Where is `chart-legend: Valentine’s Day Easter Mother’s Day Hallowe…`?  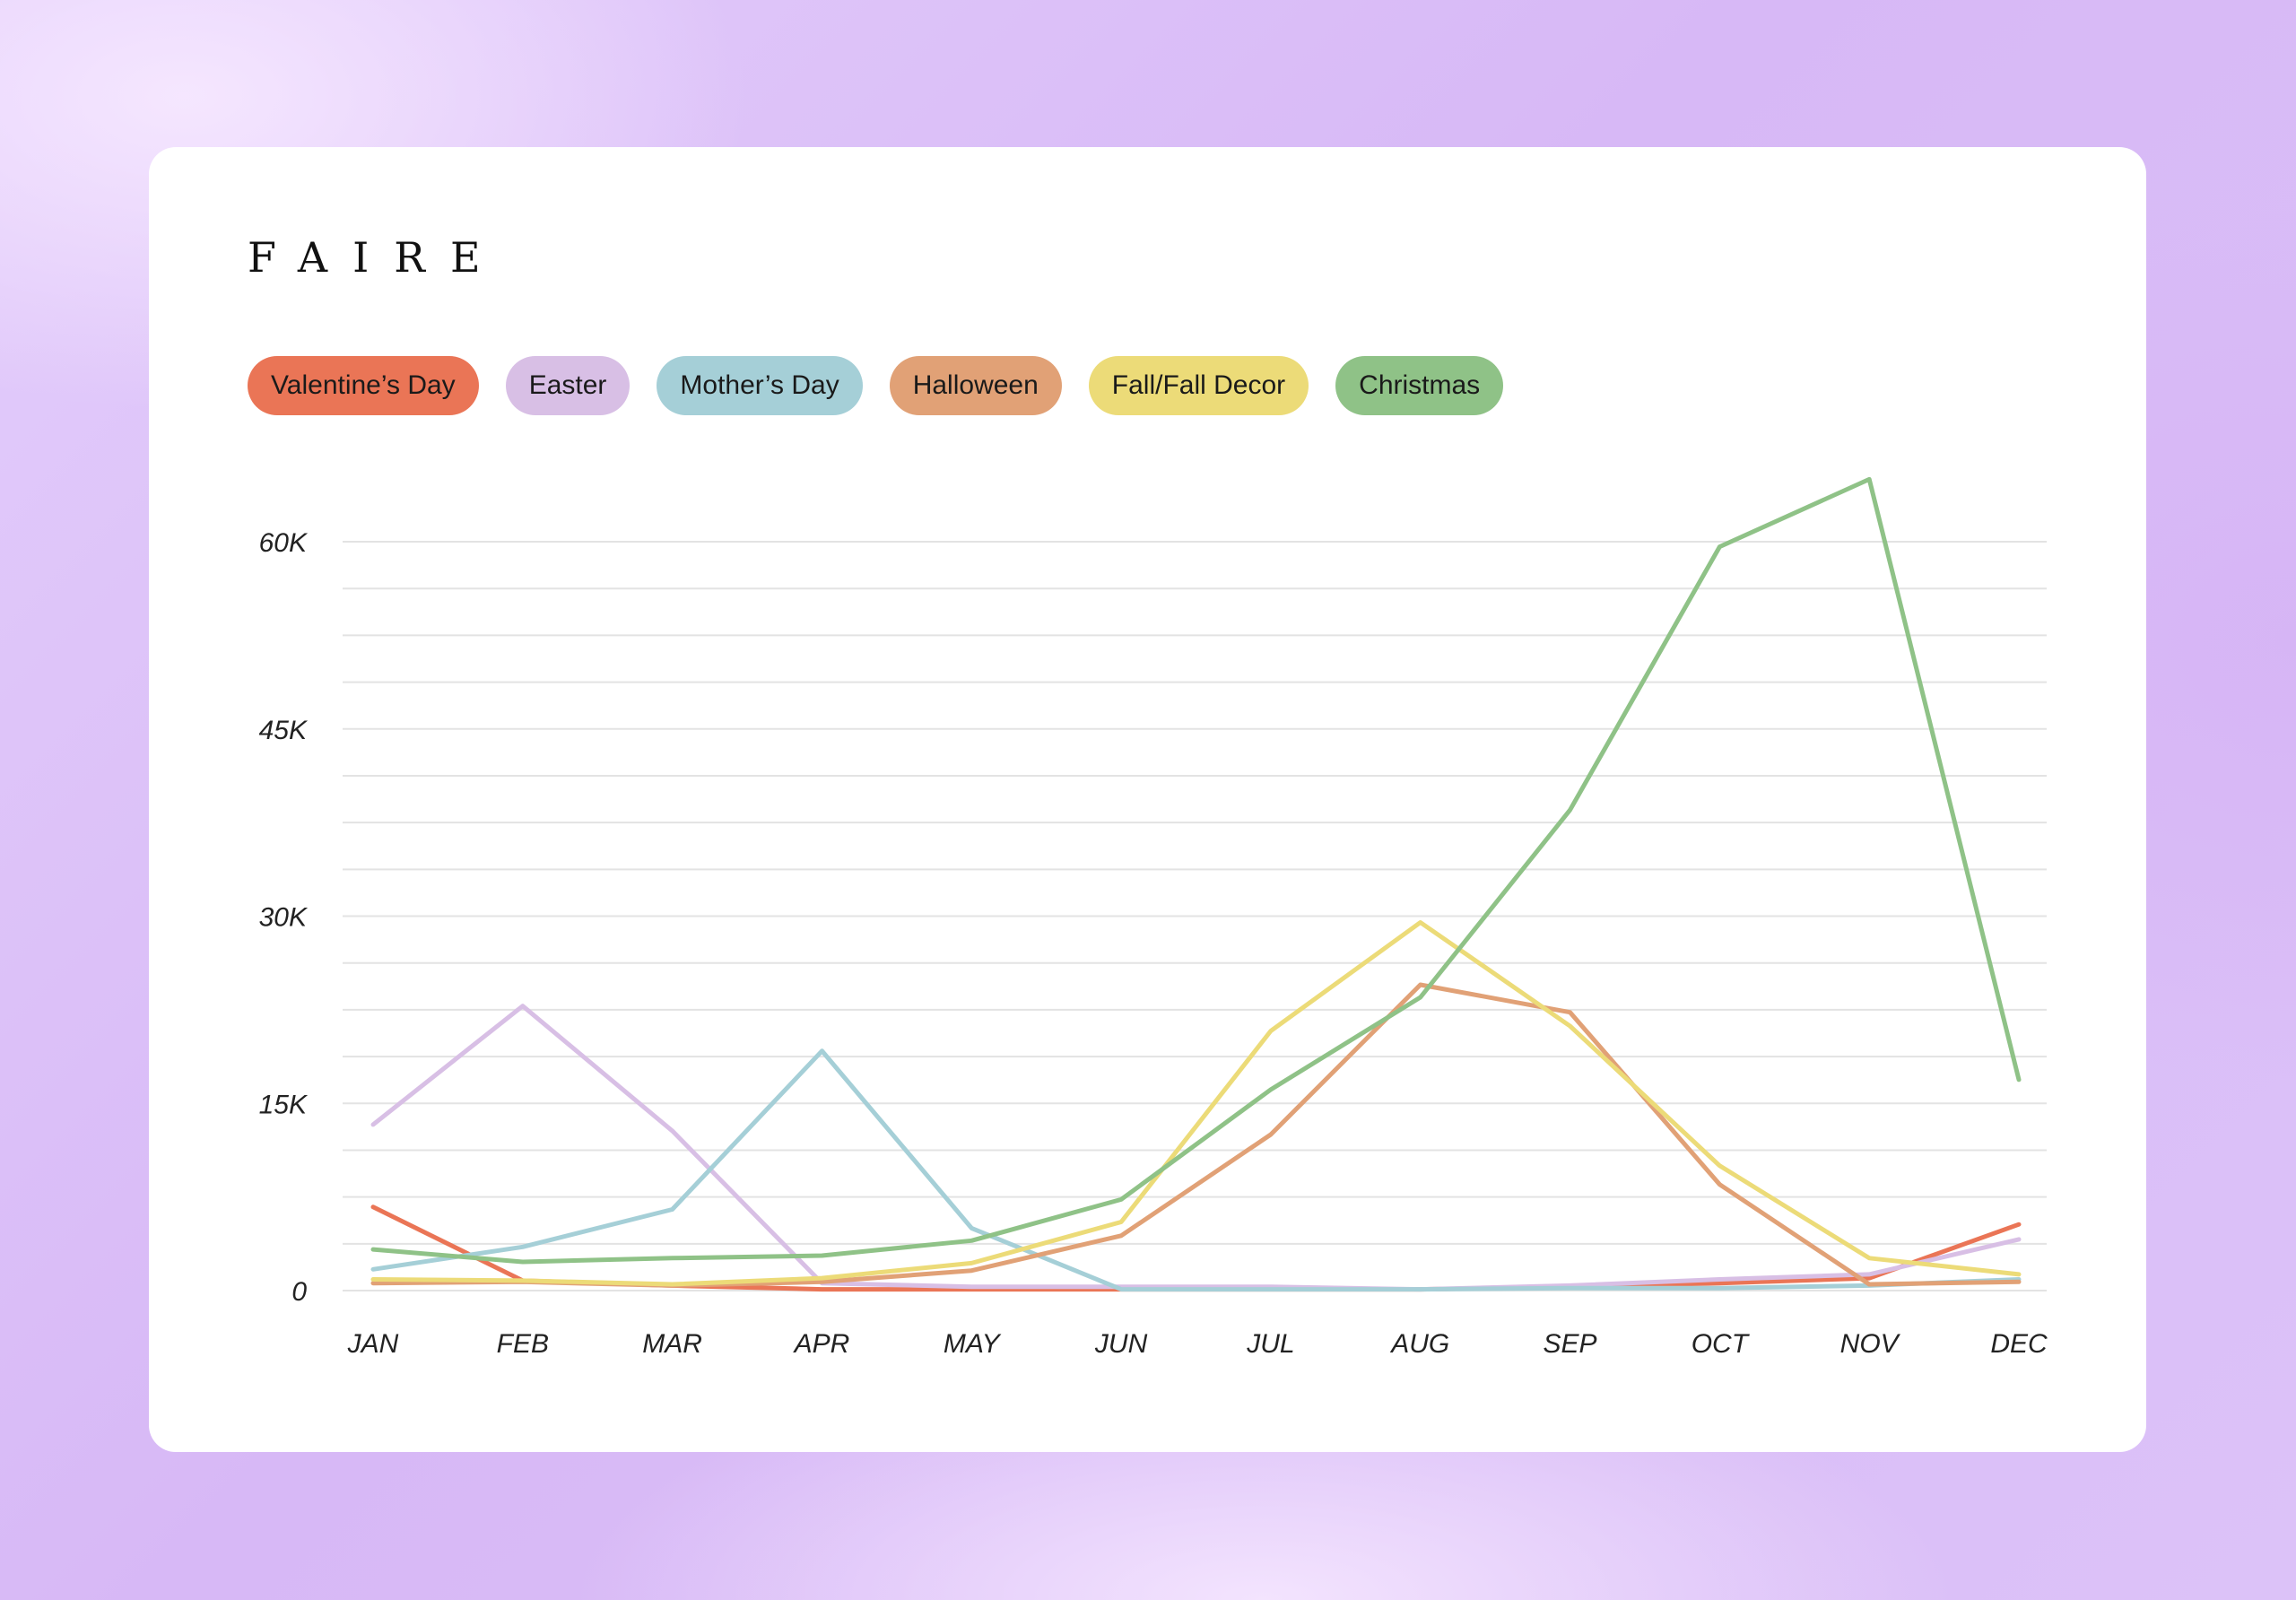
chart-legend: Valentine’s Day Easter Mother’s Day Hallowe… is located at coordinates (876, 385).